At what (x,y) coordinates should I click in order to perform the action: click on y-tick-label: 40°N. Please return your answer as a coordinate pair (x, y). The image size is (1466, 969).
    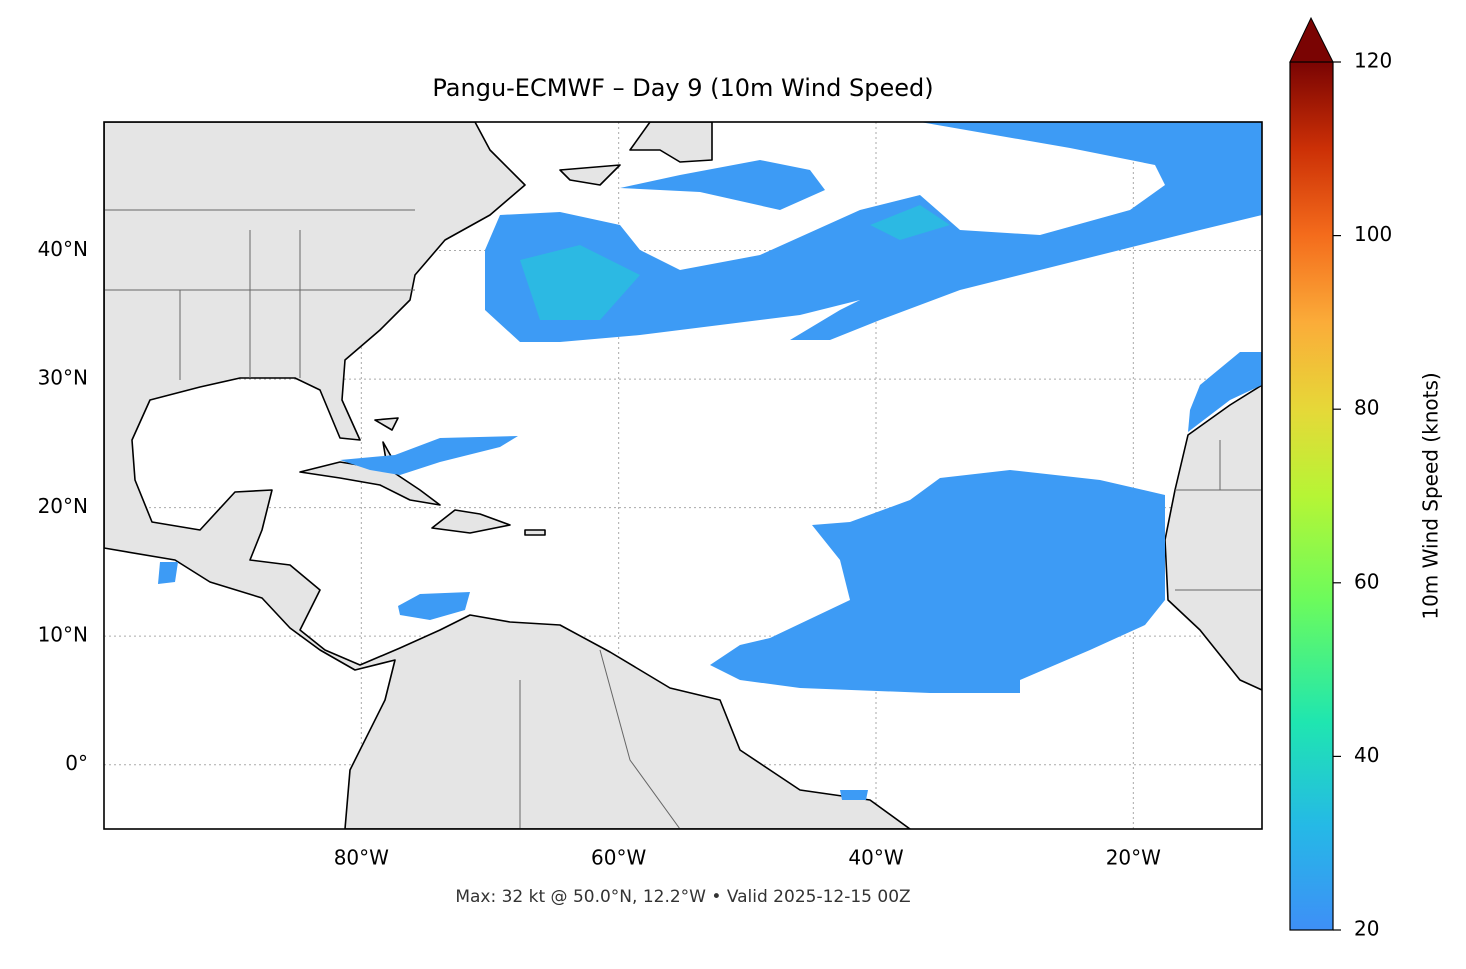
    Looking at the image, I should click on (63, 249).